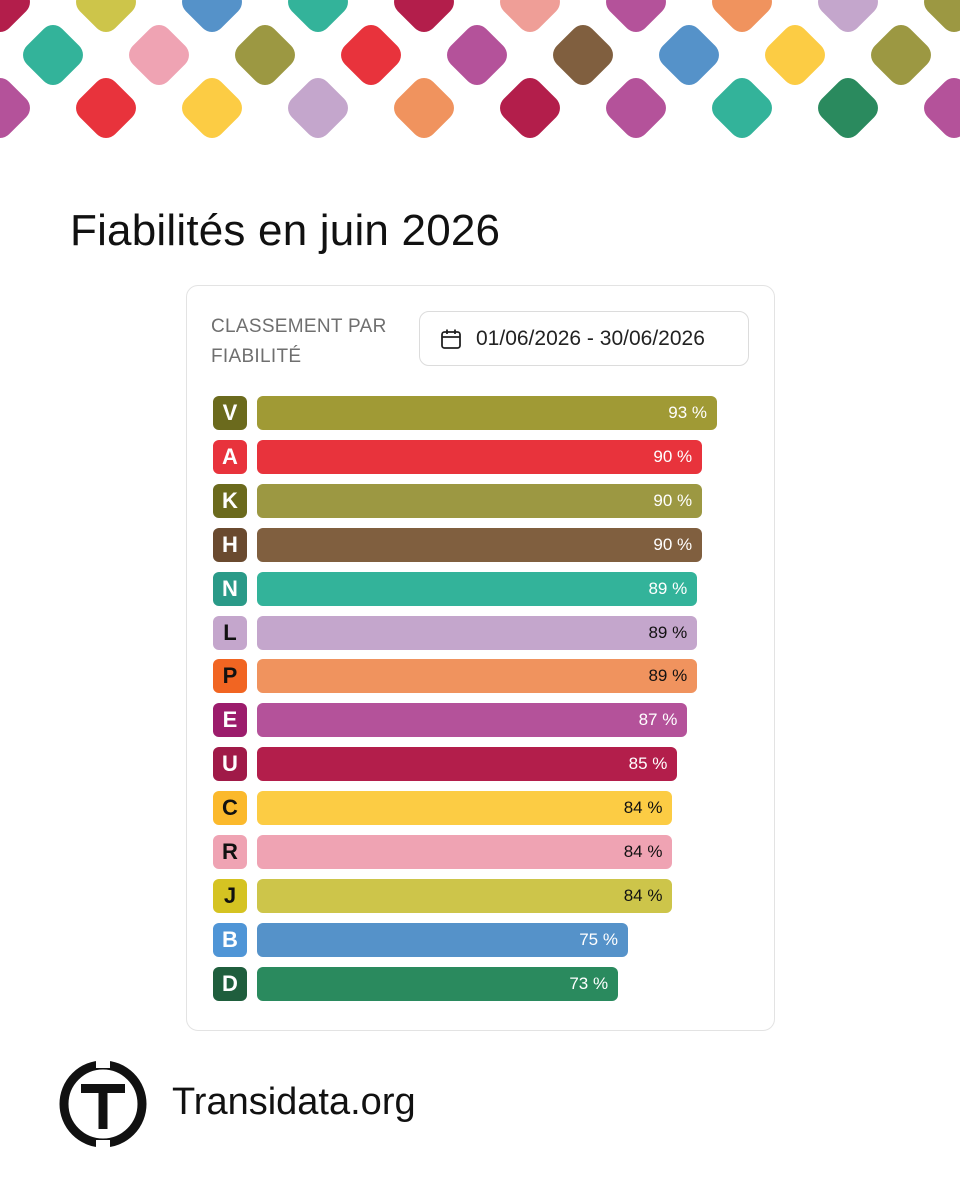 This screenshot has width=960, height=1200. I want to click on bar-value-label: 93 %, so click(687, 412).